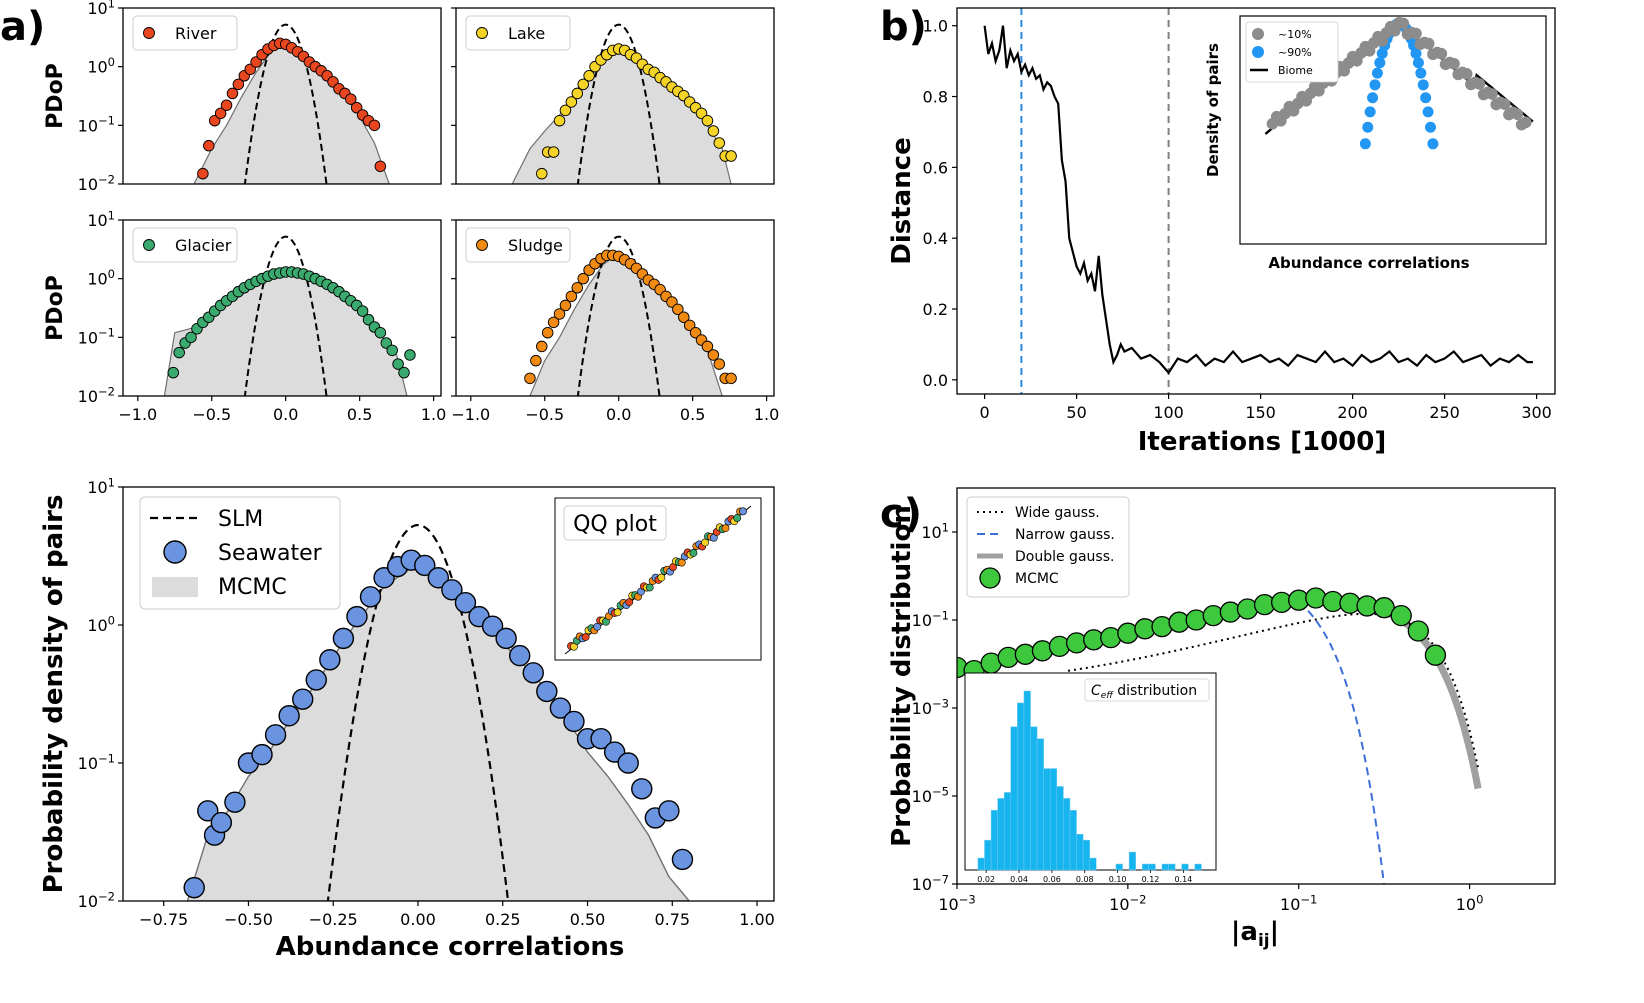 Image resolution: width=1644 pixels, height=1003 pixels. What do you see at coordinates (1065, 535) in the screenshot?
I see `legend-label: Narrow gauss.` at bounding box center [1065, 535].